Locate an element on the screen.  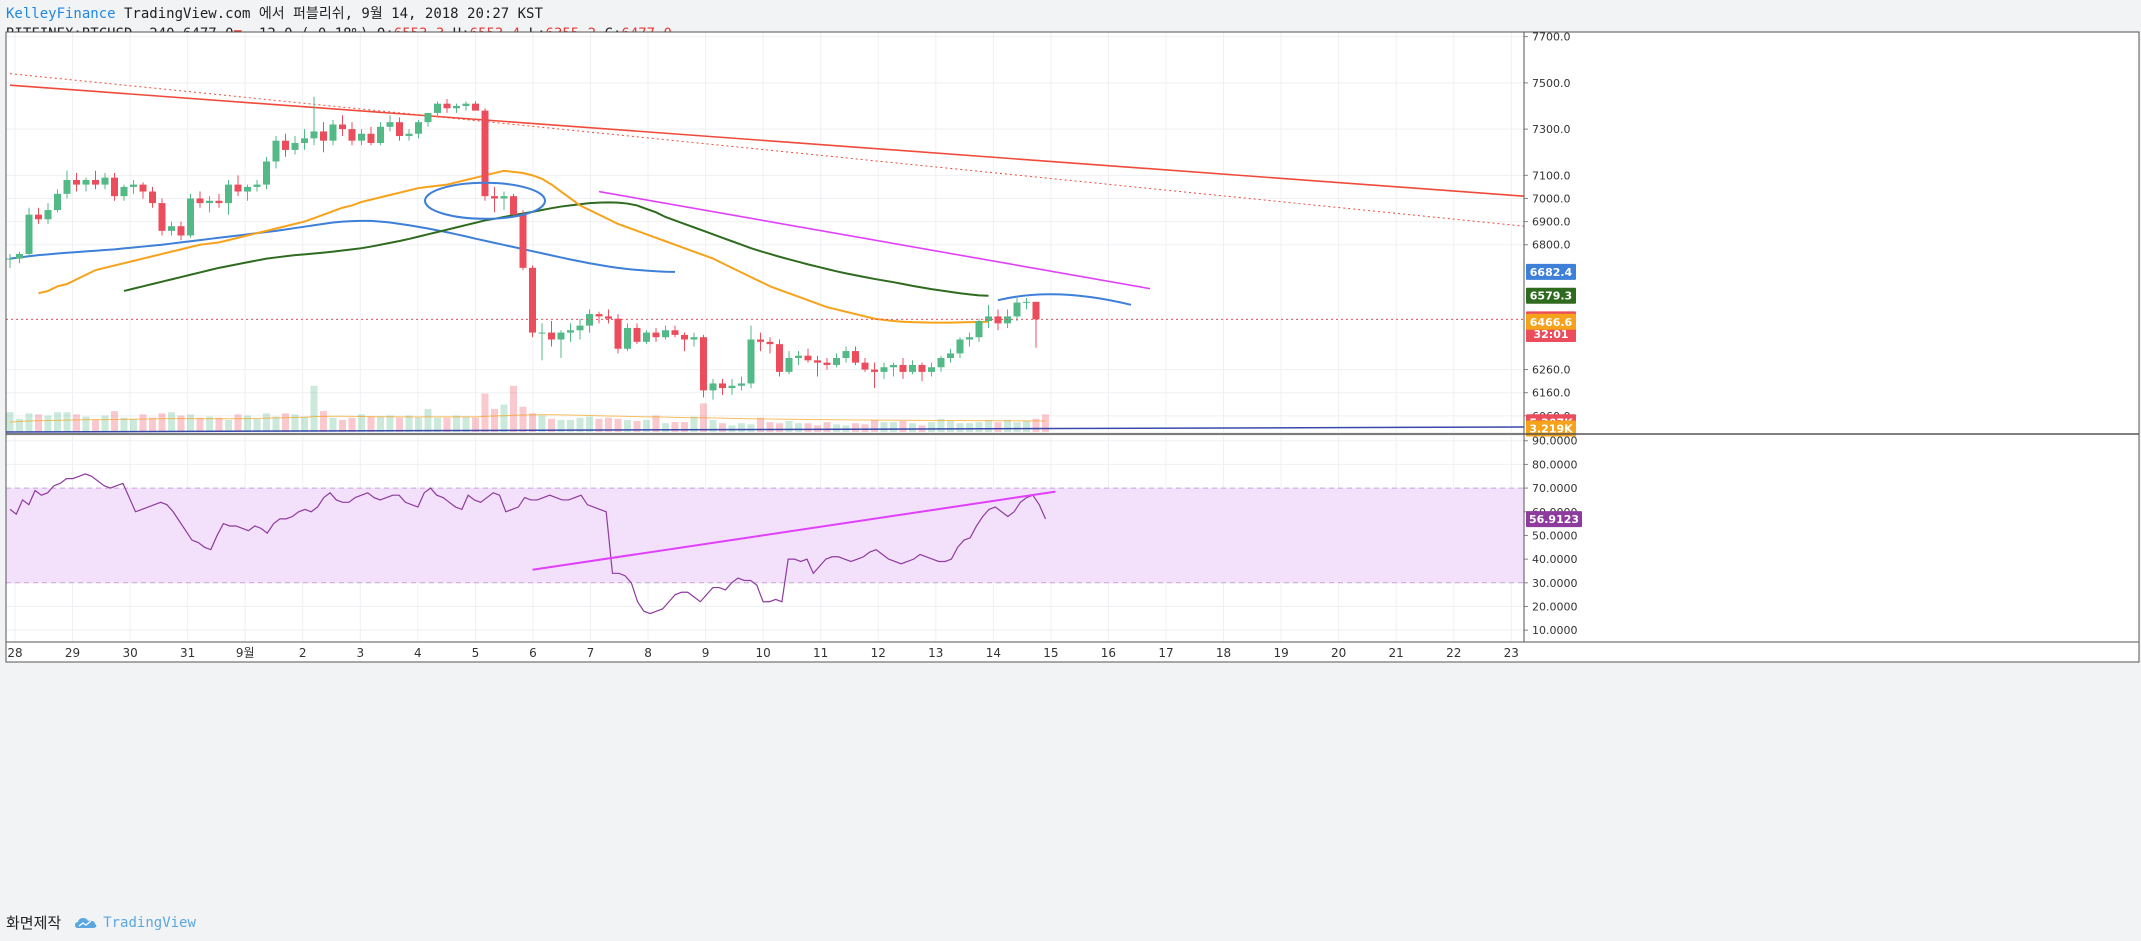
x-tick-label: 4 is located at coordinates (418, 653).